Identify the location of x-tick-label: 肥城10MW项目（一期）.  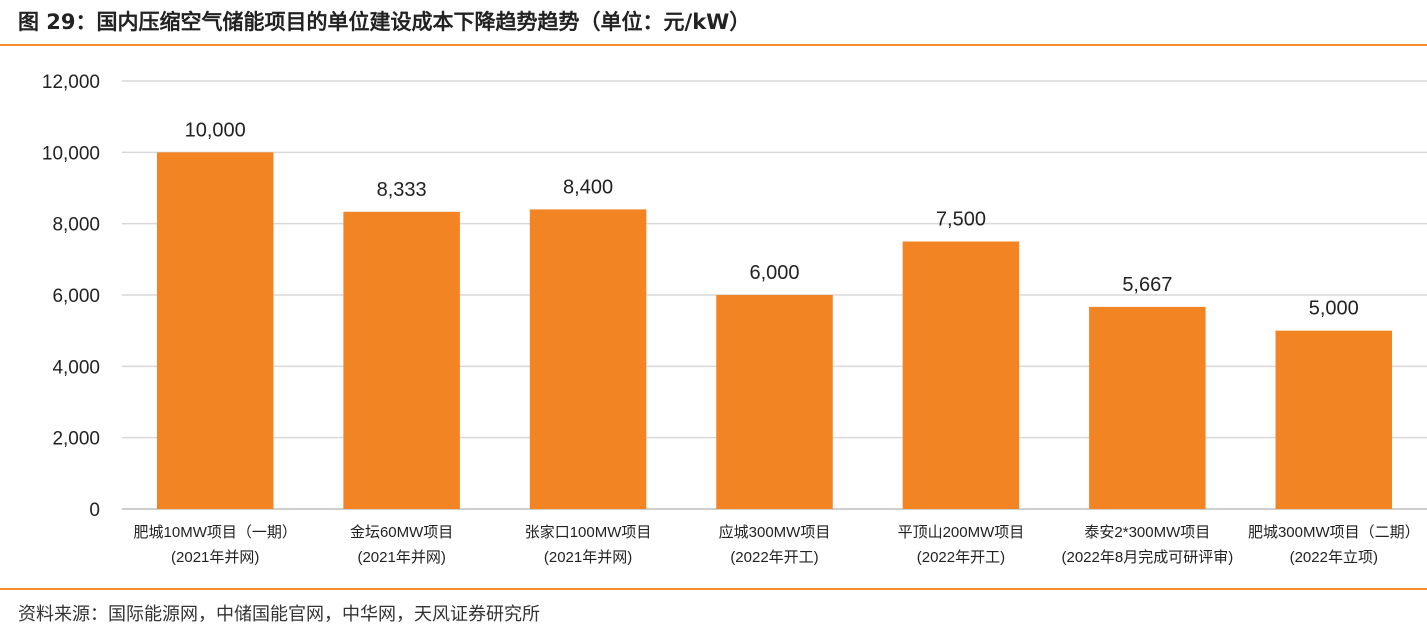
(215, 532).